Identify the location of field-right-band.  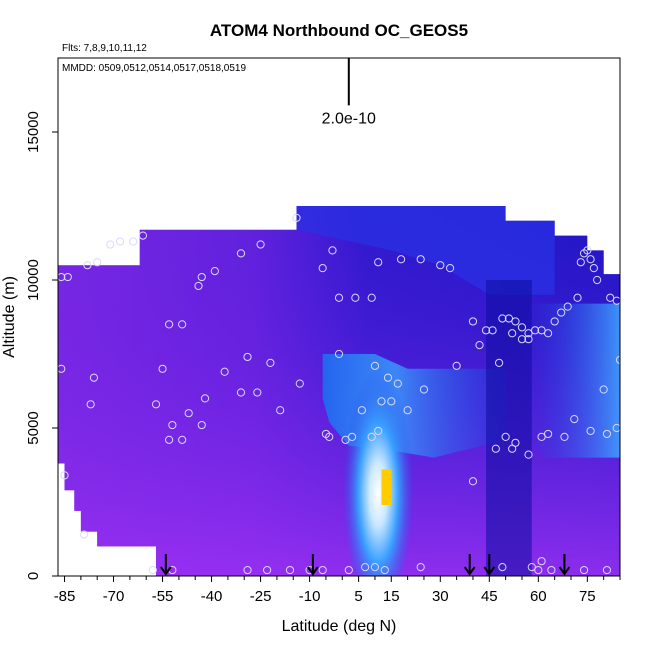
(570, 380).